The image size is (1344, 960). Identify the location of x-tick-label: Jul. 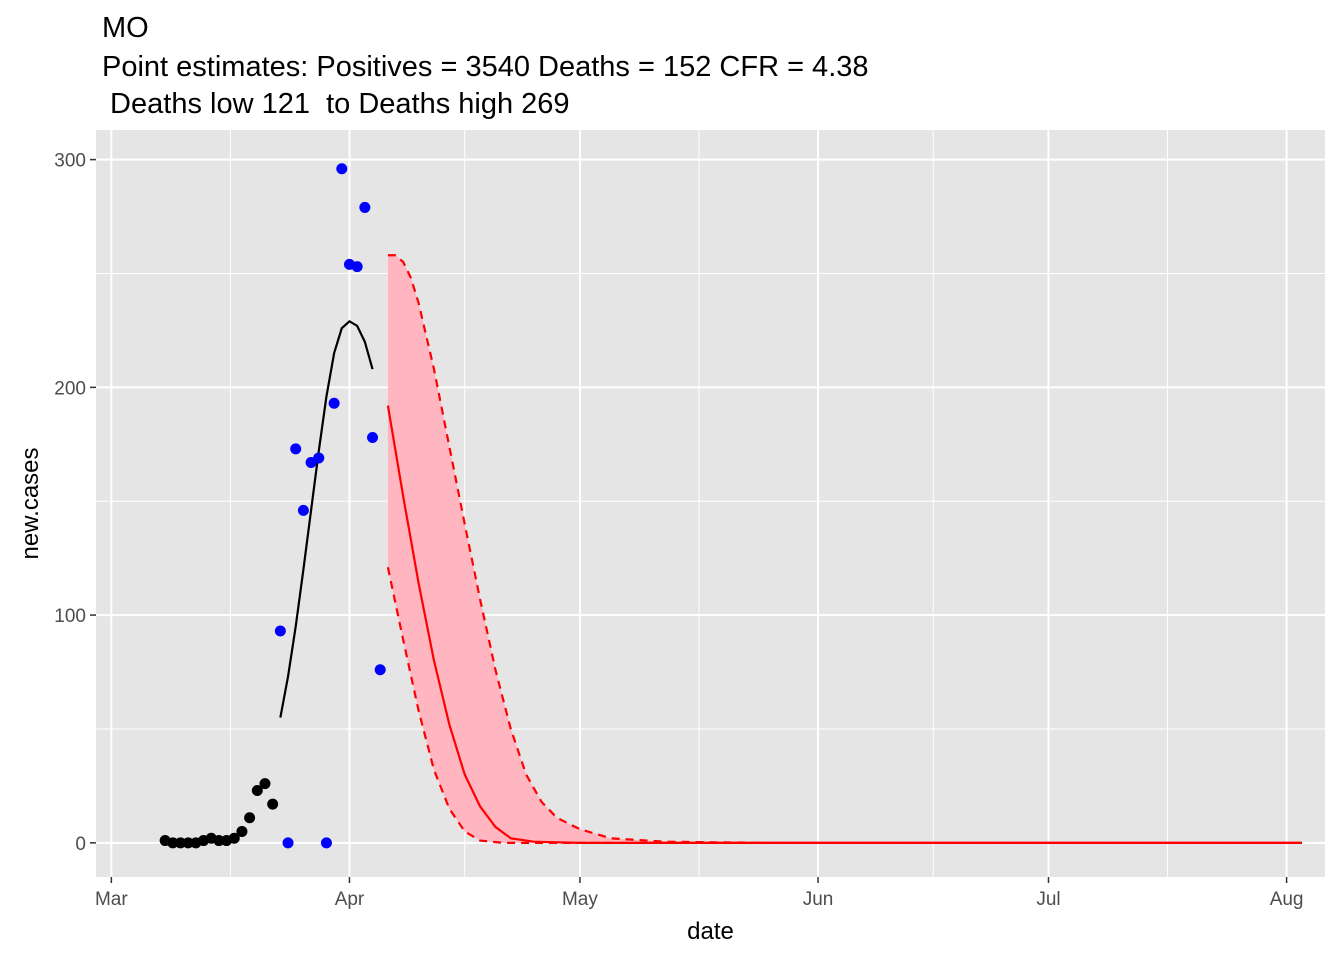
(1048, 899).